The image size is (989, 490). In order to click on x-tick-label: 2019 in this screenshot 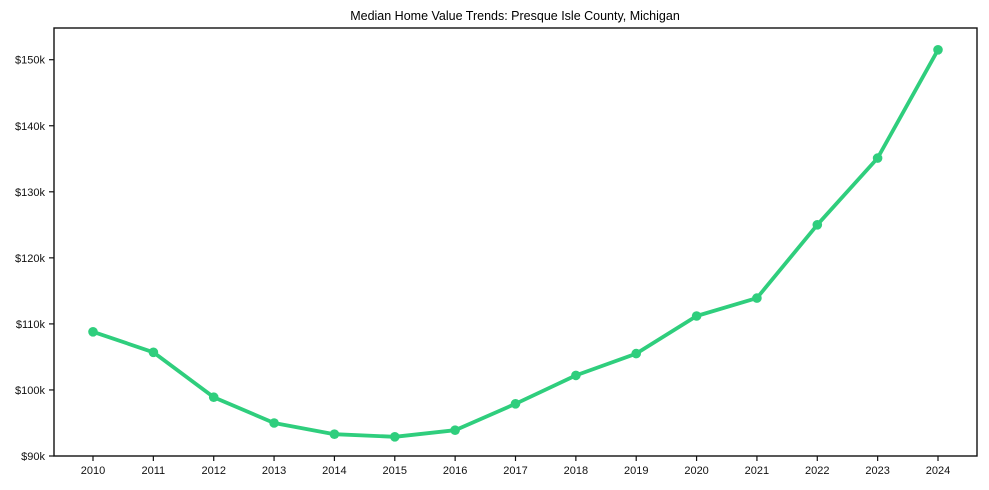, I will do `click(636, 471)`.